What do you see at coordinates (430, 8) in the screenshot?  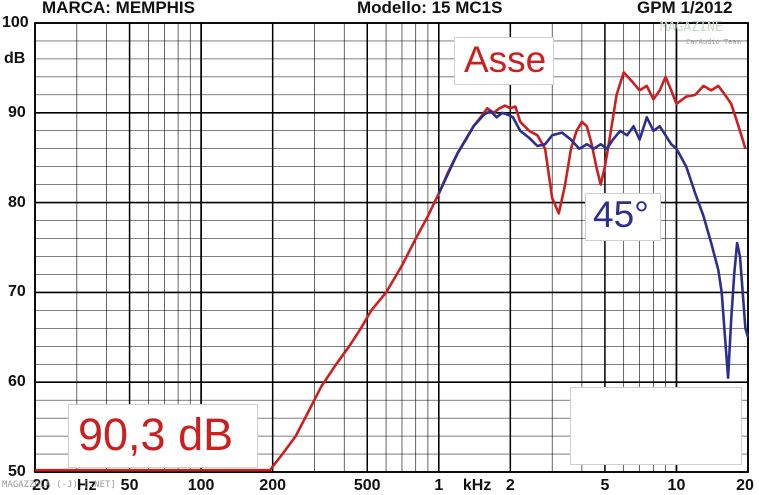 I see `model-title: Modello: 15 MC1S` at bounding box center [430, 8].